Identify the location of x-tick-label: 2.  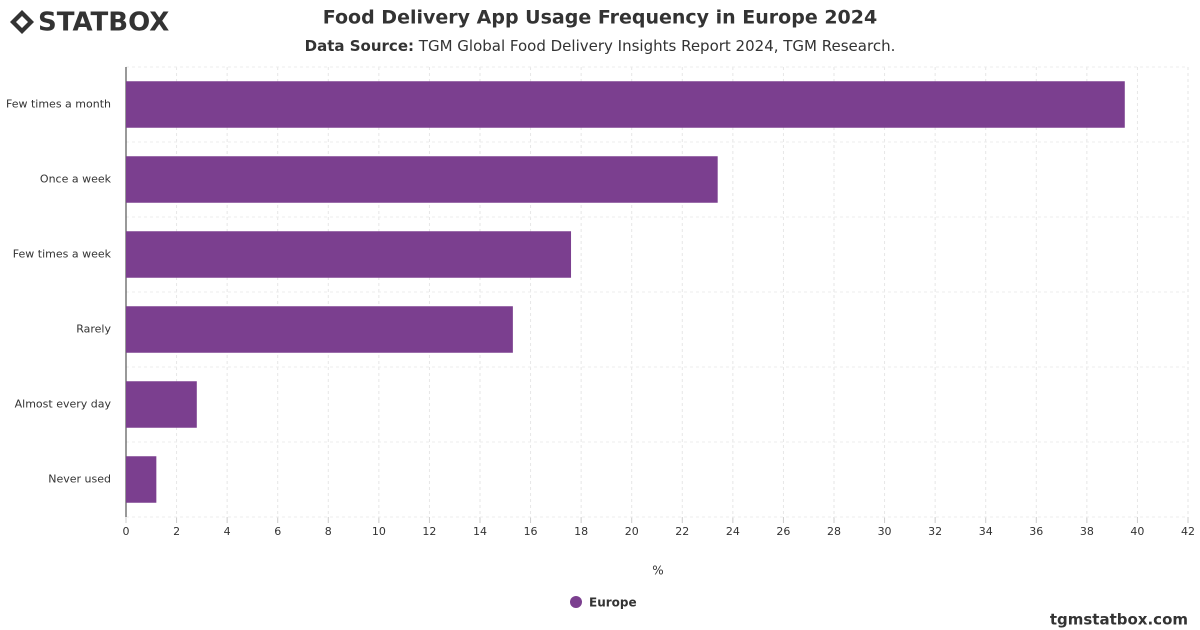
(176, 531).